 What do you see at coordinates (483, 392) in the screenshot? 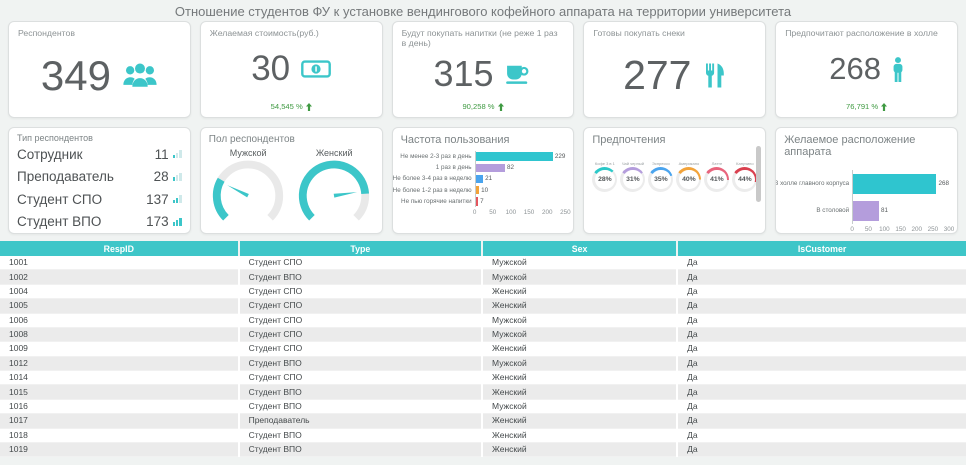
I see `table-row: 1015 Студент ВПО Женский Да` at bounding box center [483, 392].